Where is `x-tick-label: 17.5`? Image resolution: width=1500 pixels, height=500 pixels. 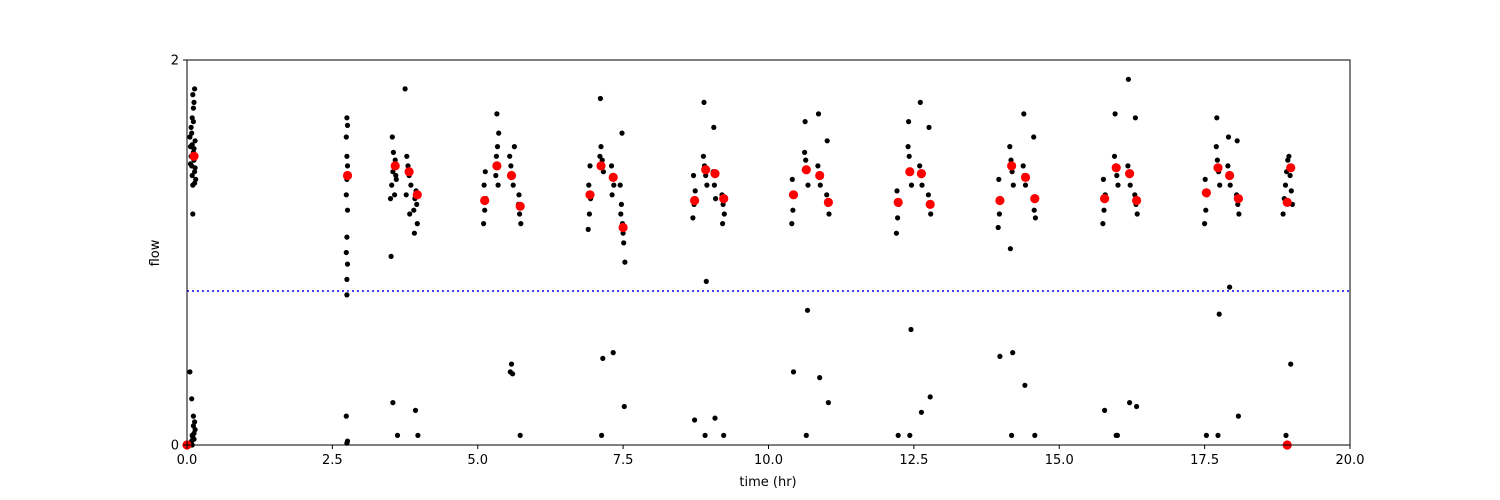 x-tick-label: 17.5 is located at coordinates (1204, 460).